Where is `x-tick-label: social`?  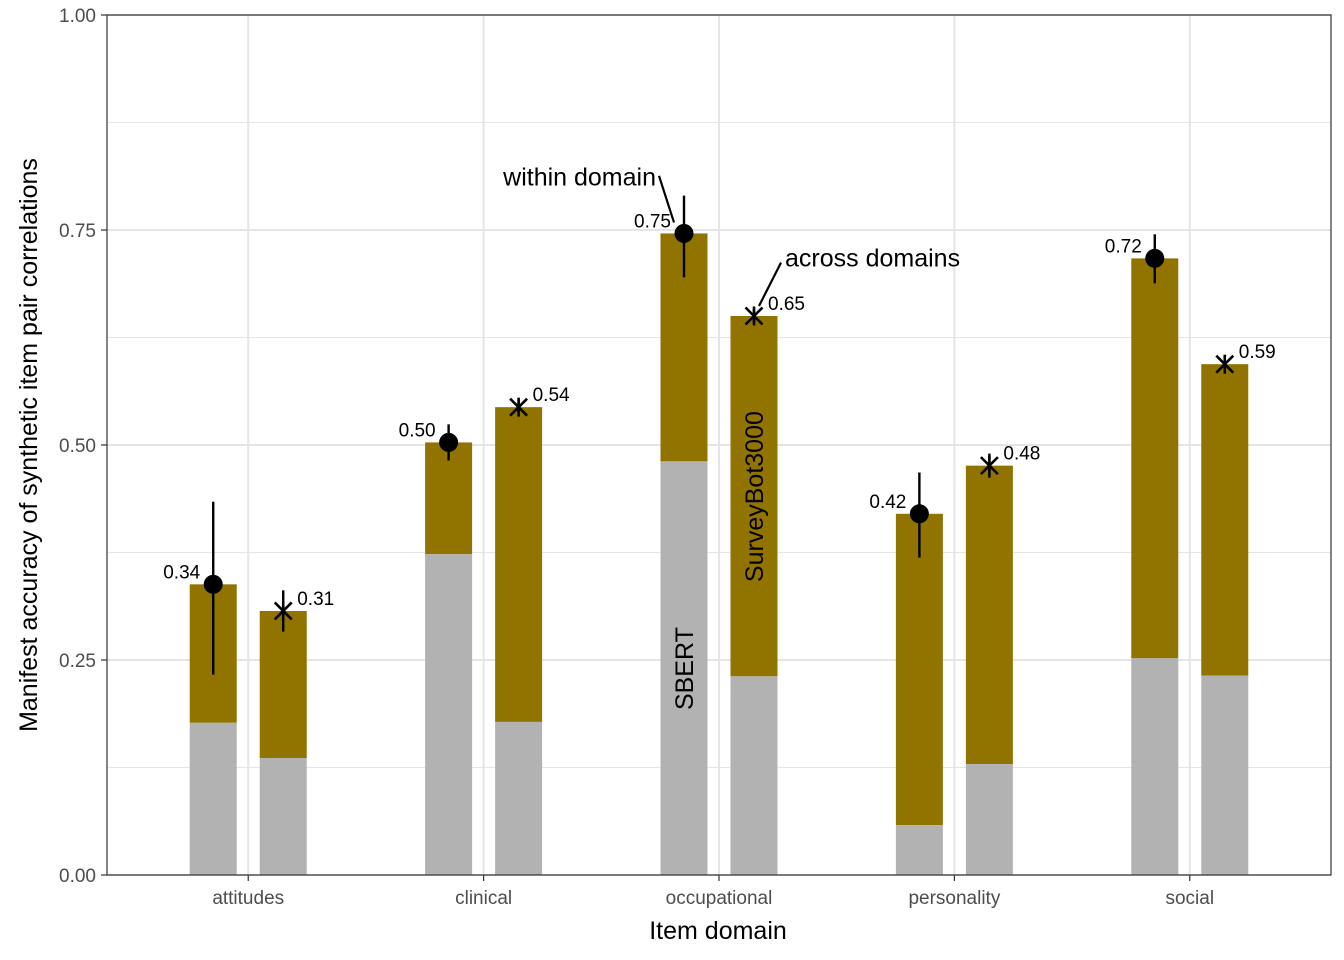 x-tick-label: social is located at coordinates (1189, 898).